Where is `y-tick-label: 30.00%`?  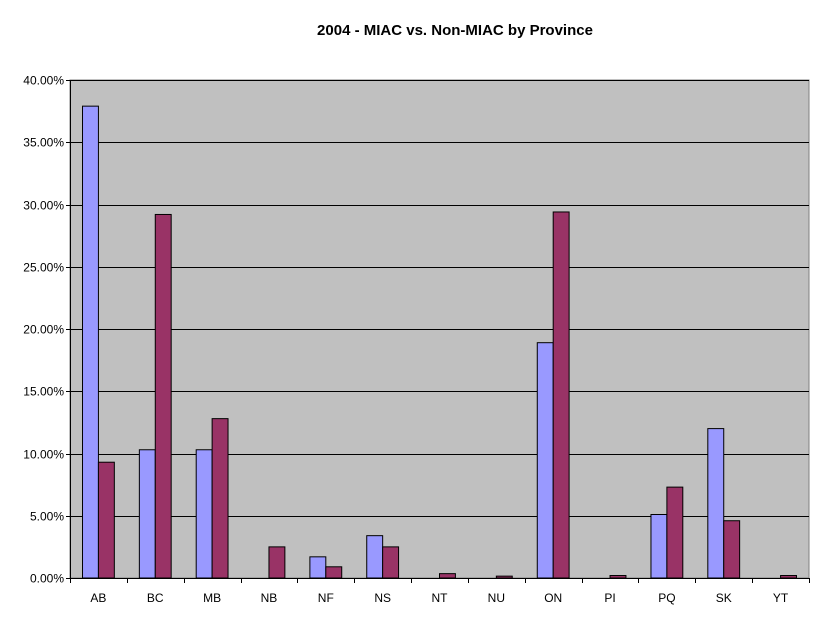
y-tick-label: 30.00% is located at coordinates (43, 206).